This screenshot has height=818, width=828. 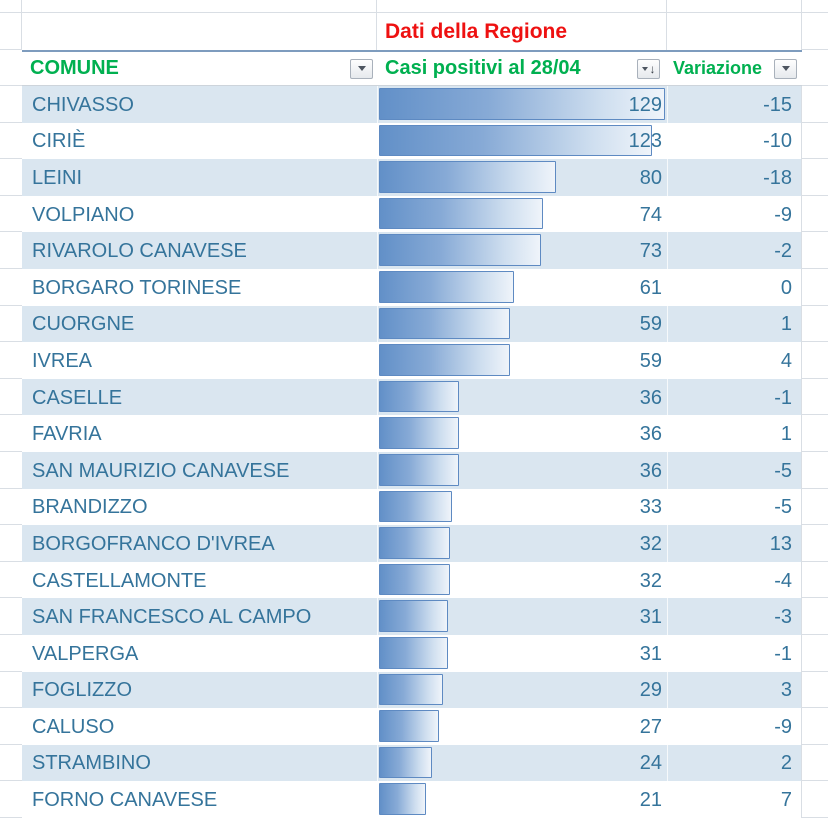 I want to click on variazione-cell: 13, so click(x=734, y=543).